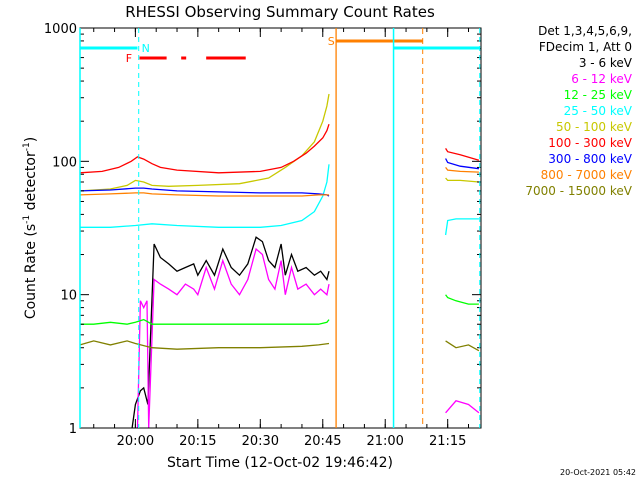  What do you see at coordinates (578, 191) in the screenshot?
I see `legend-entry: 7000 - 15000 keV` at bounding box center [578, 191].